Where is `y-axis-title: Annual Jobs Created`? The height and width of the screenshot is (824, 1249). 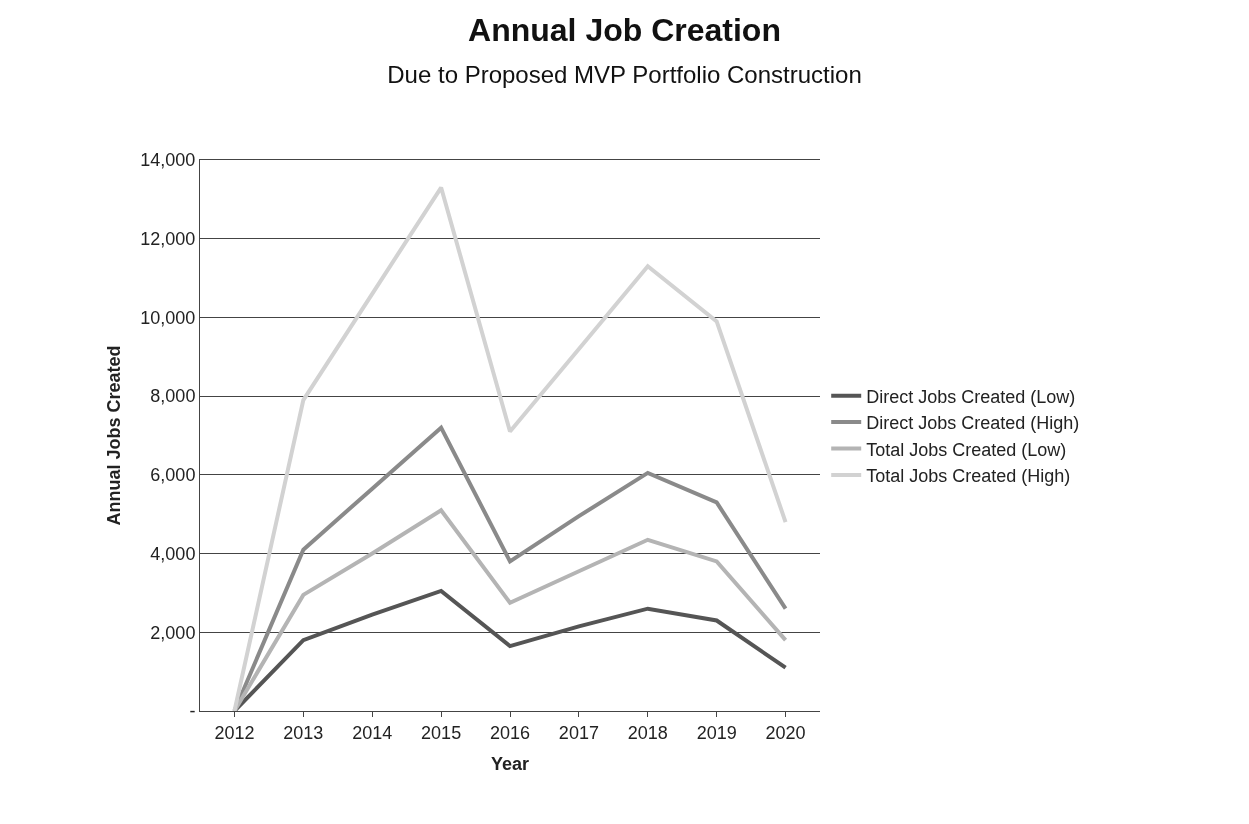 y-axis-title: Annual Jobs Created is located at coordinates (113, 435).